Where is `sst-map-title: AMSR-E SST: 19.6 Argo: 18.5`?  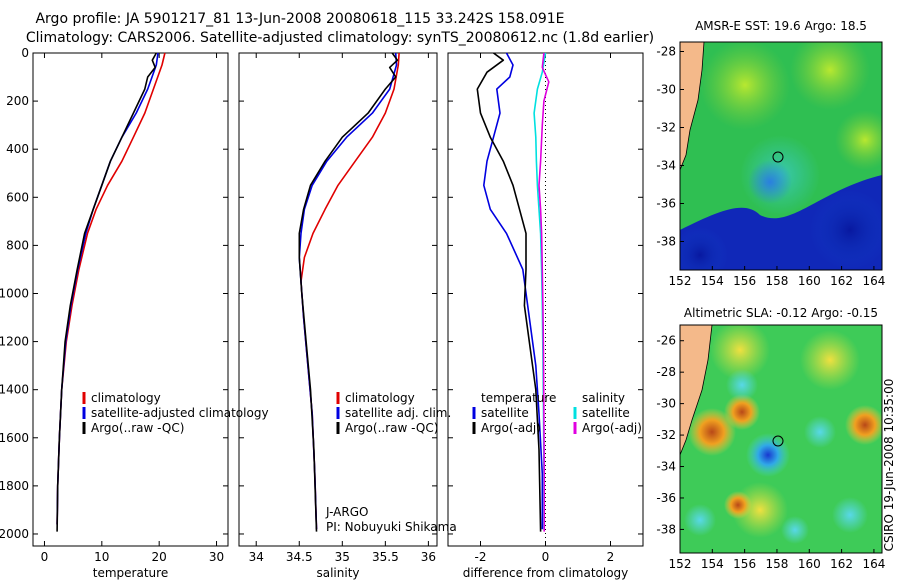 sst-map-title: AMSR-E SST: 19.6 Argo: 18.5 is located at coordinates (781, 26).